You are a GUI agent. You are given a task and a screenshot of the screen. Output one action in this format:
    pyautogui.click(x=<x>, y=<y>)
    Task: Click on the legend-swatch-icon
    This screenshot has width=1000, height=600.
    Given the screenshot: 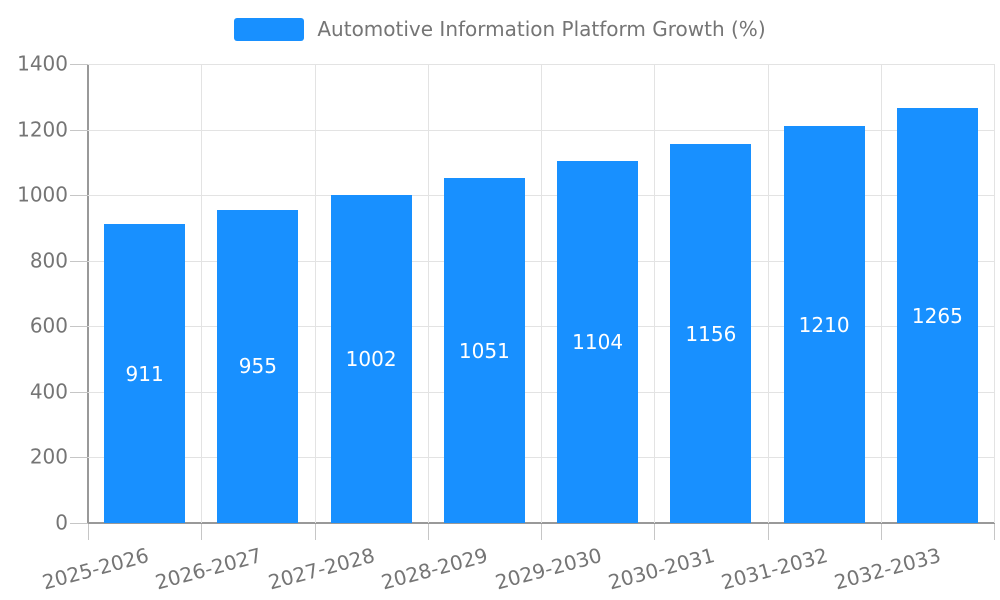 What is the action you would take?
    pyautogui.click(x=269, y=29)
    